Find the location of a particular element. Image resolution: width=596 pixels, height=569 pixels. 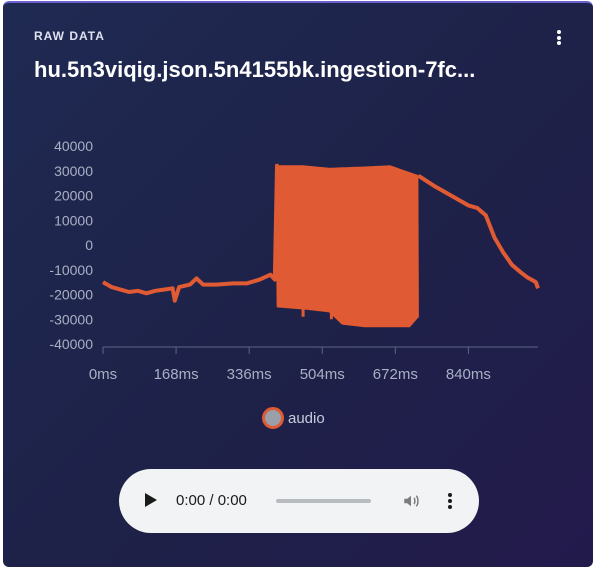

play-icon is located at coordinates (151, 500).